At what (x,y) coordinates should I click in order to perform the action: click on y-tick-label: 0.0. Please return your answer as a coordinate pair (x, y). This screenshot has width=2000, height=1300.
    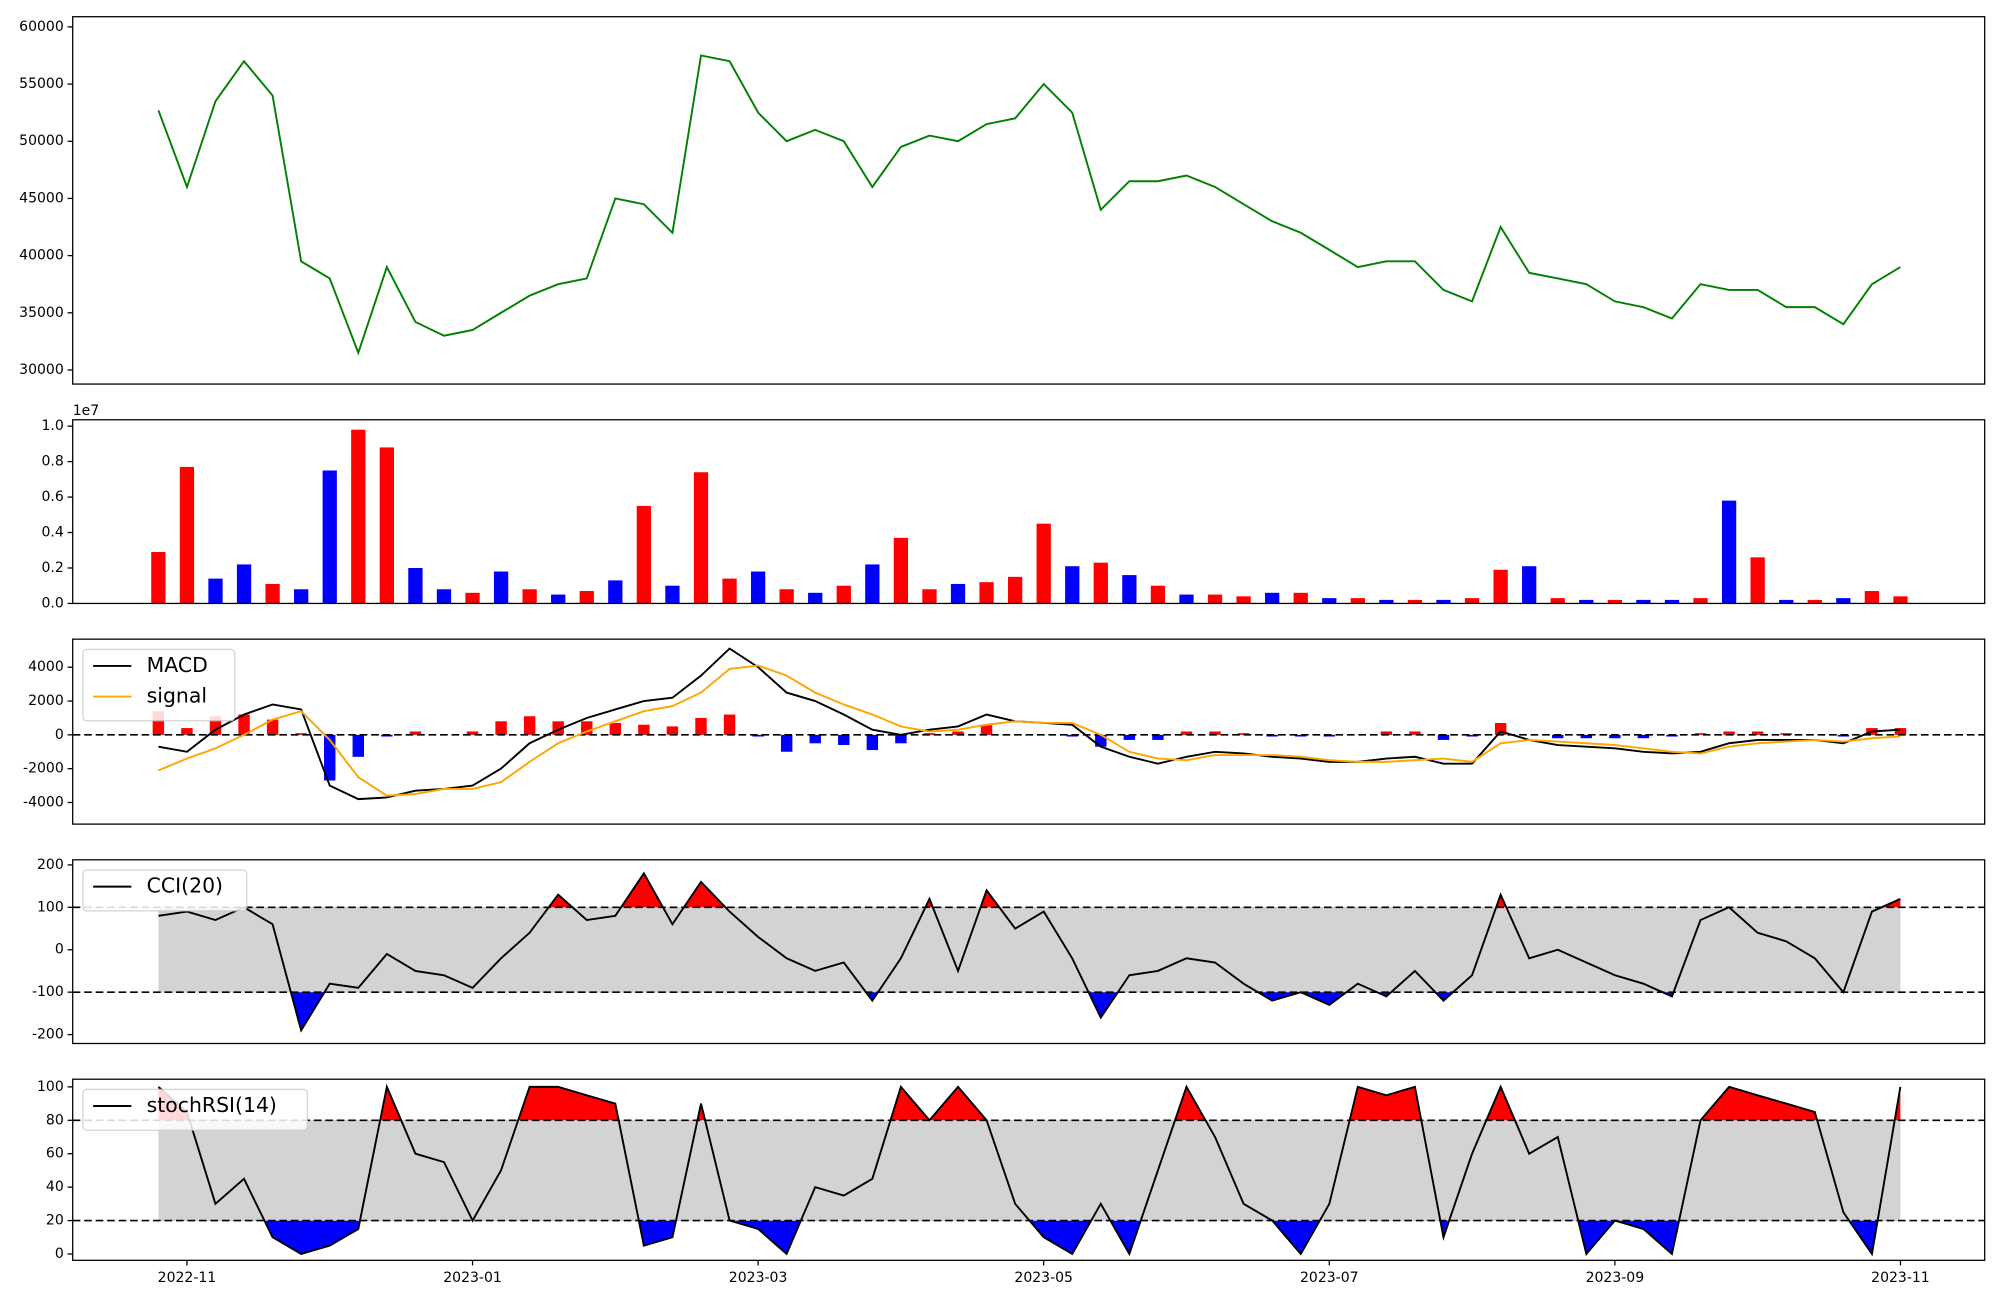
    Looking at the image, I should click on (52, 603).